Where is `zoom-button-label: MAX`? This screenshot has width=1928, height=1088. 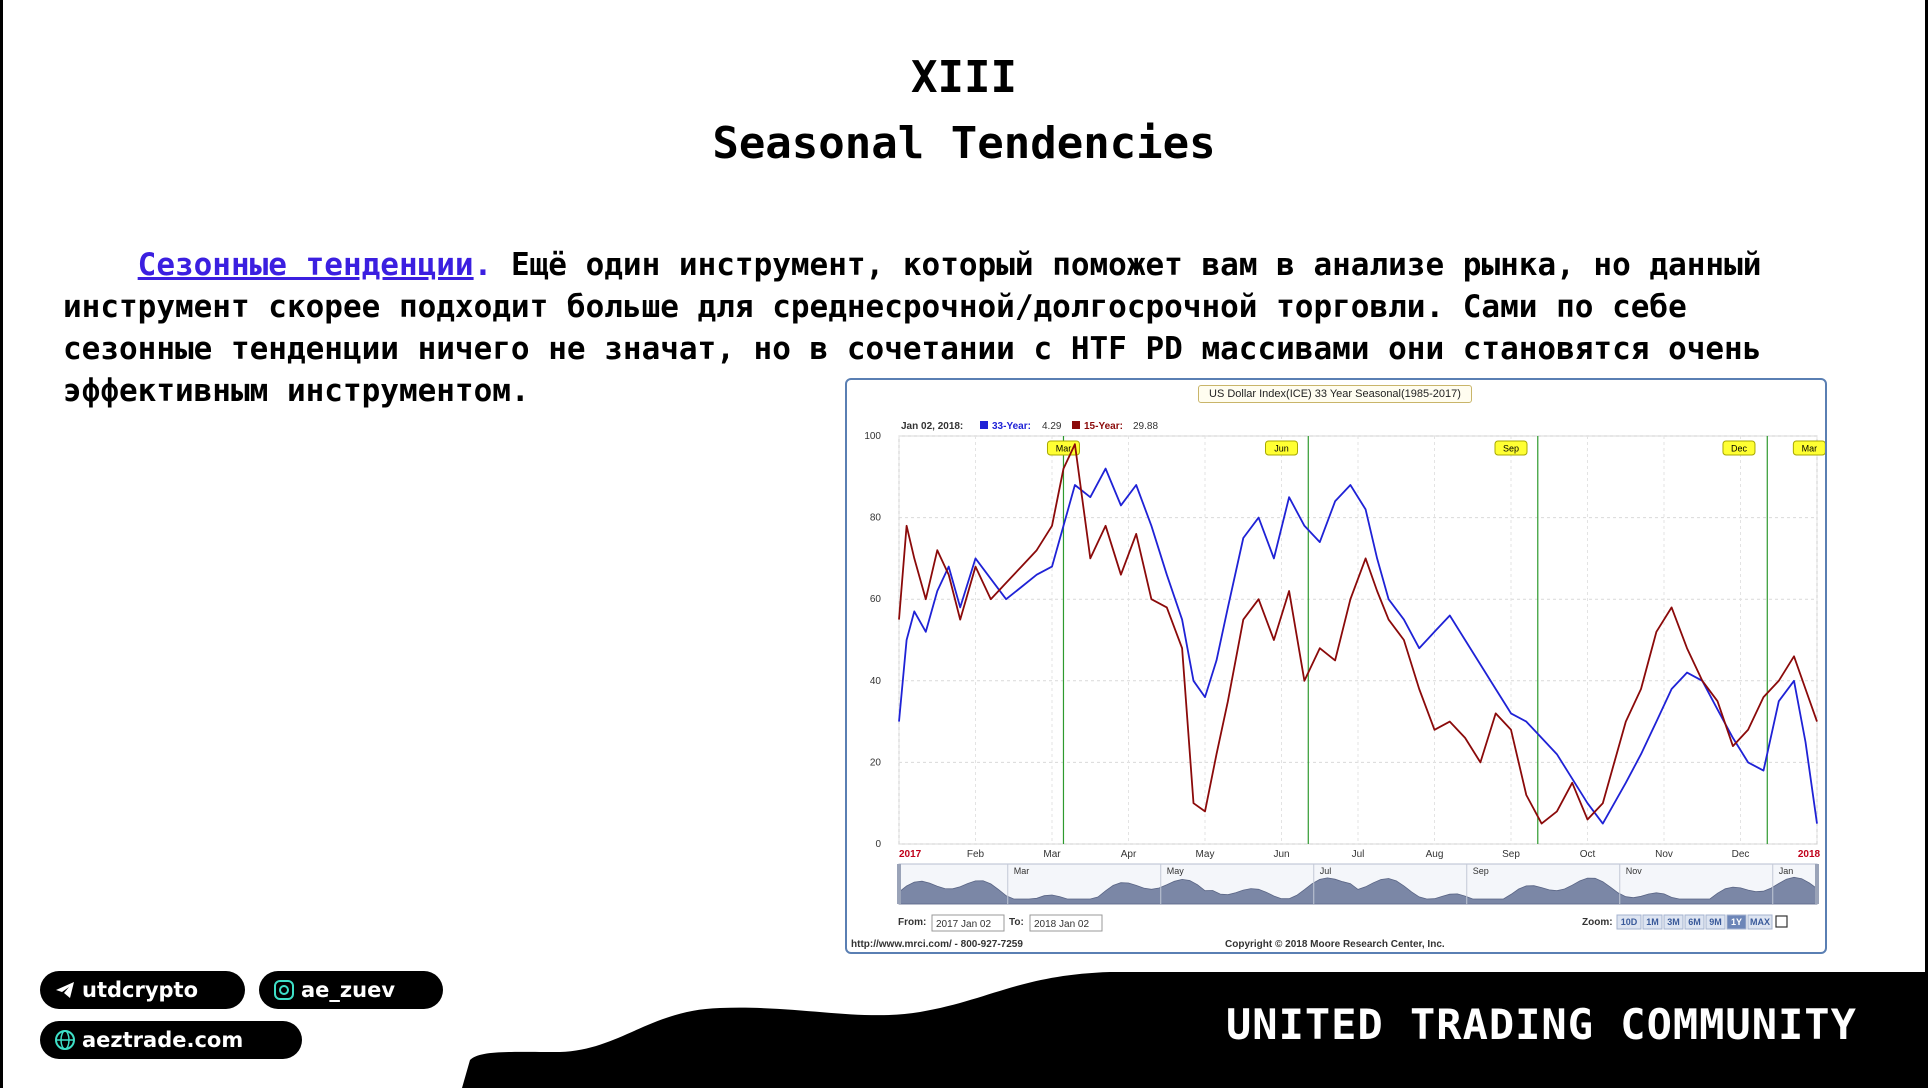 zoom-button-label: MAX is located at coordinates (1760, 922).